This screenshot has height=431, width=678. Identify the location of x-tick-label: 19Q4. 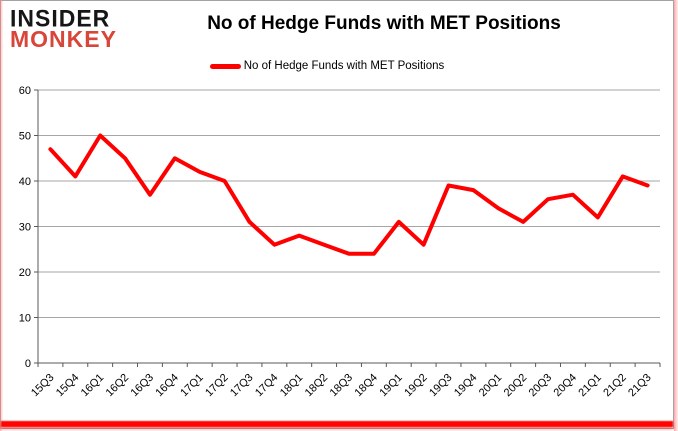
(466, 386).